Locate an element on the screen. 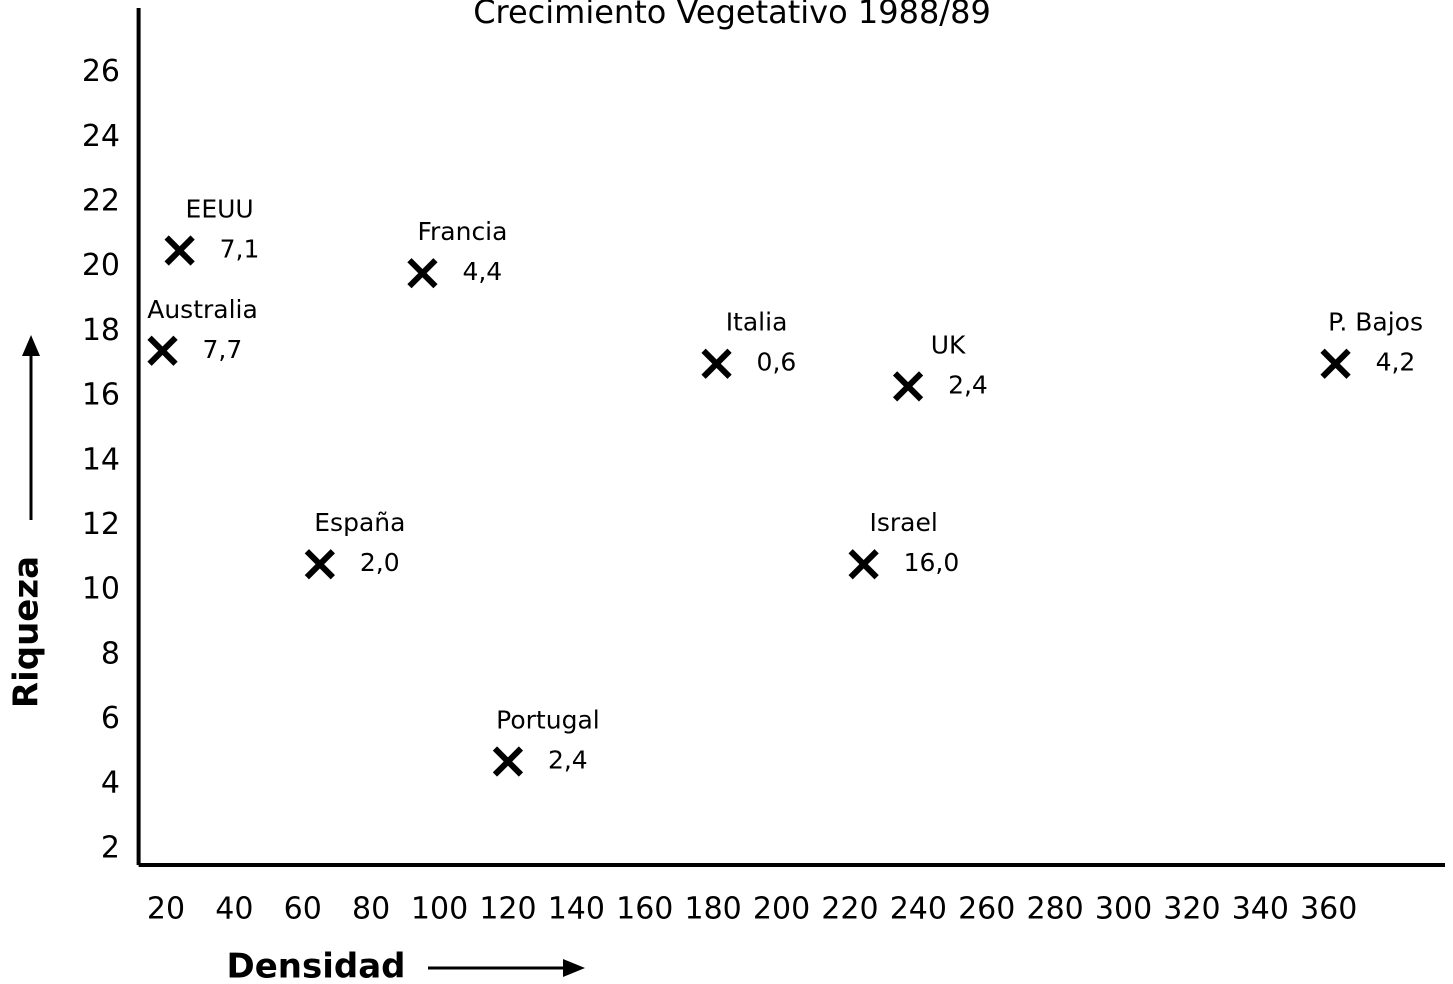 This screenshot has height=984, width=1453. y-axis-label: Riqueza is located at coordinates (27, 632).